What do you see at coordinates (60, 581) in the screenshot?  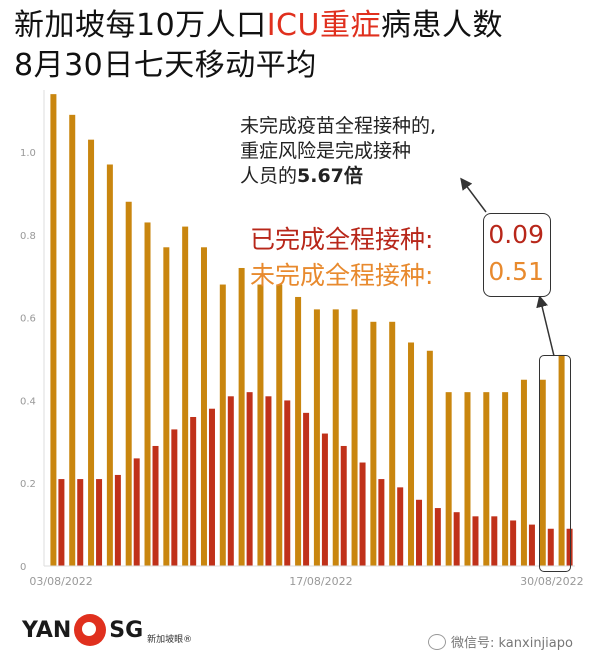 I see `x-tick-label: 03/08/2022` at bounding box center [60, 581].